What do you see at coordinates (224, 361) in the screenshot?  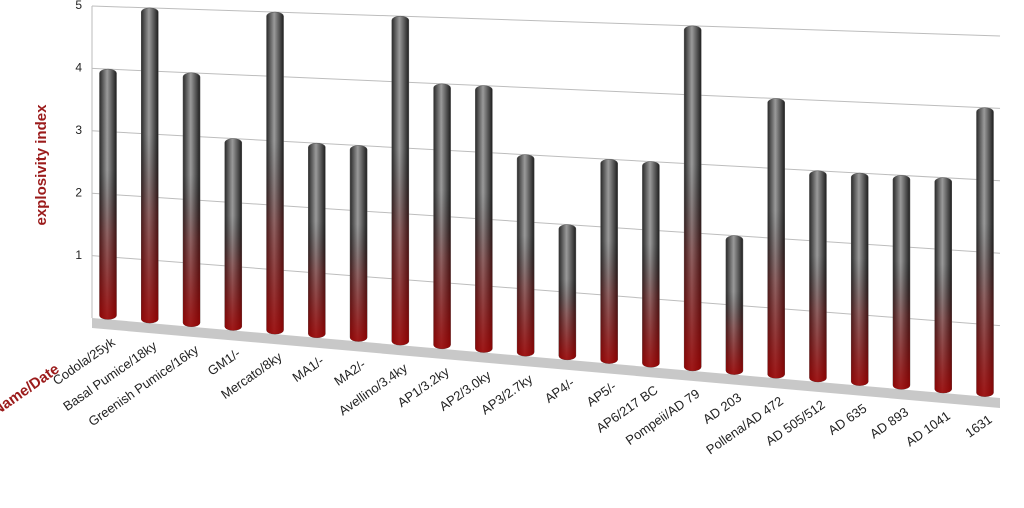 I see `x-tick-label: GM1/-` at bounding box center [224, 361].